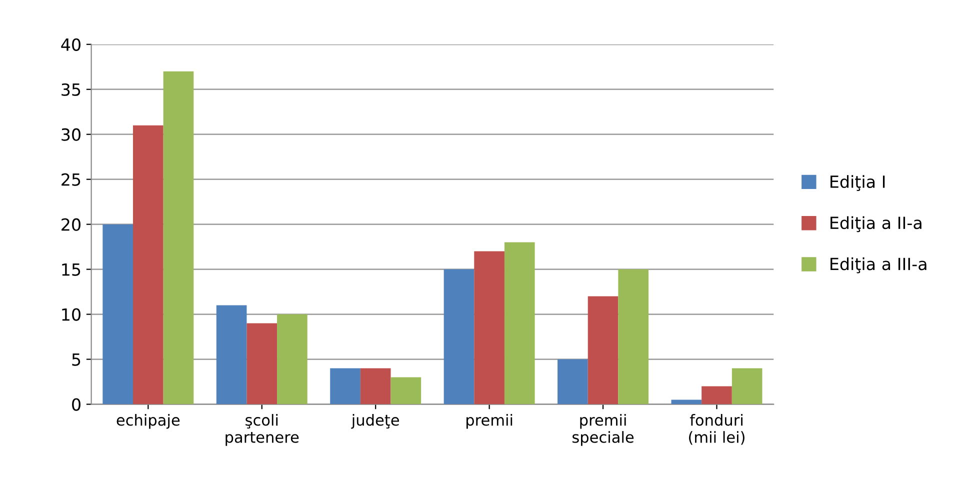  What do you see at coordinates (71, 269) in the screenshot?
I see `y-tick-label: 15` at bounding box center [71, 269].